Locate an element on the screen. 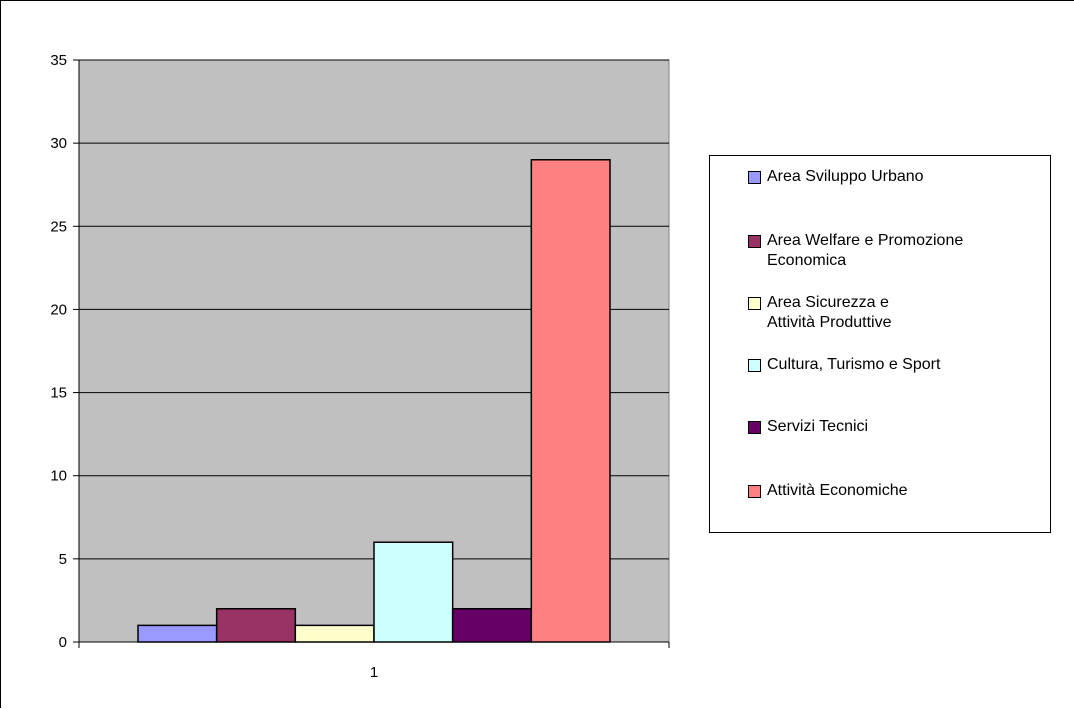  legend-item: Cultura, Turismo e Sport is located at coordinates (844, 365).